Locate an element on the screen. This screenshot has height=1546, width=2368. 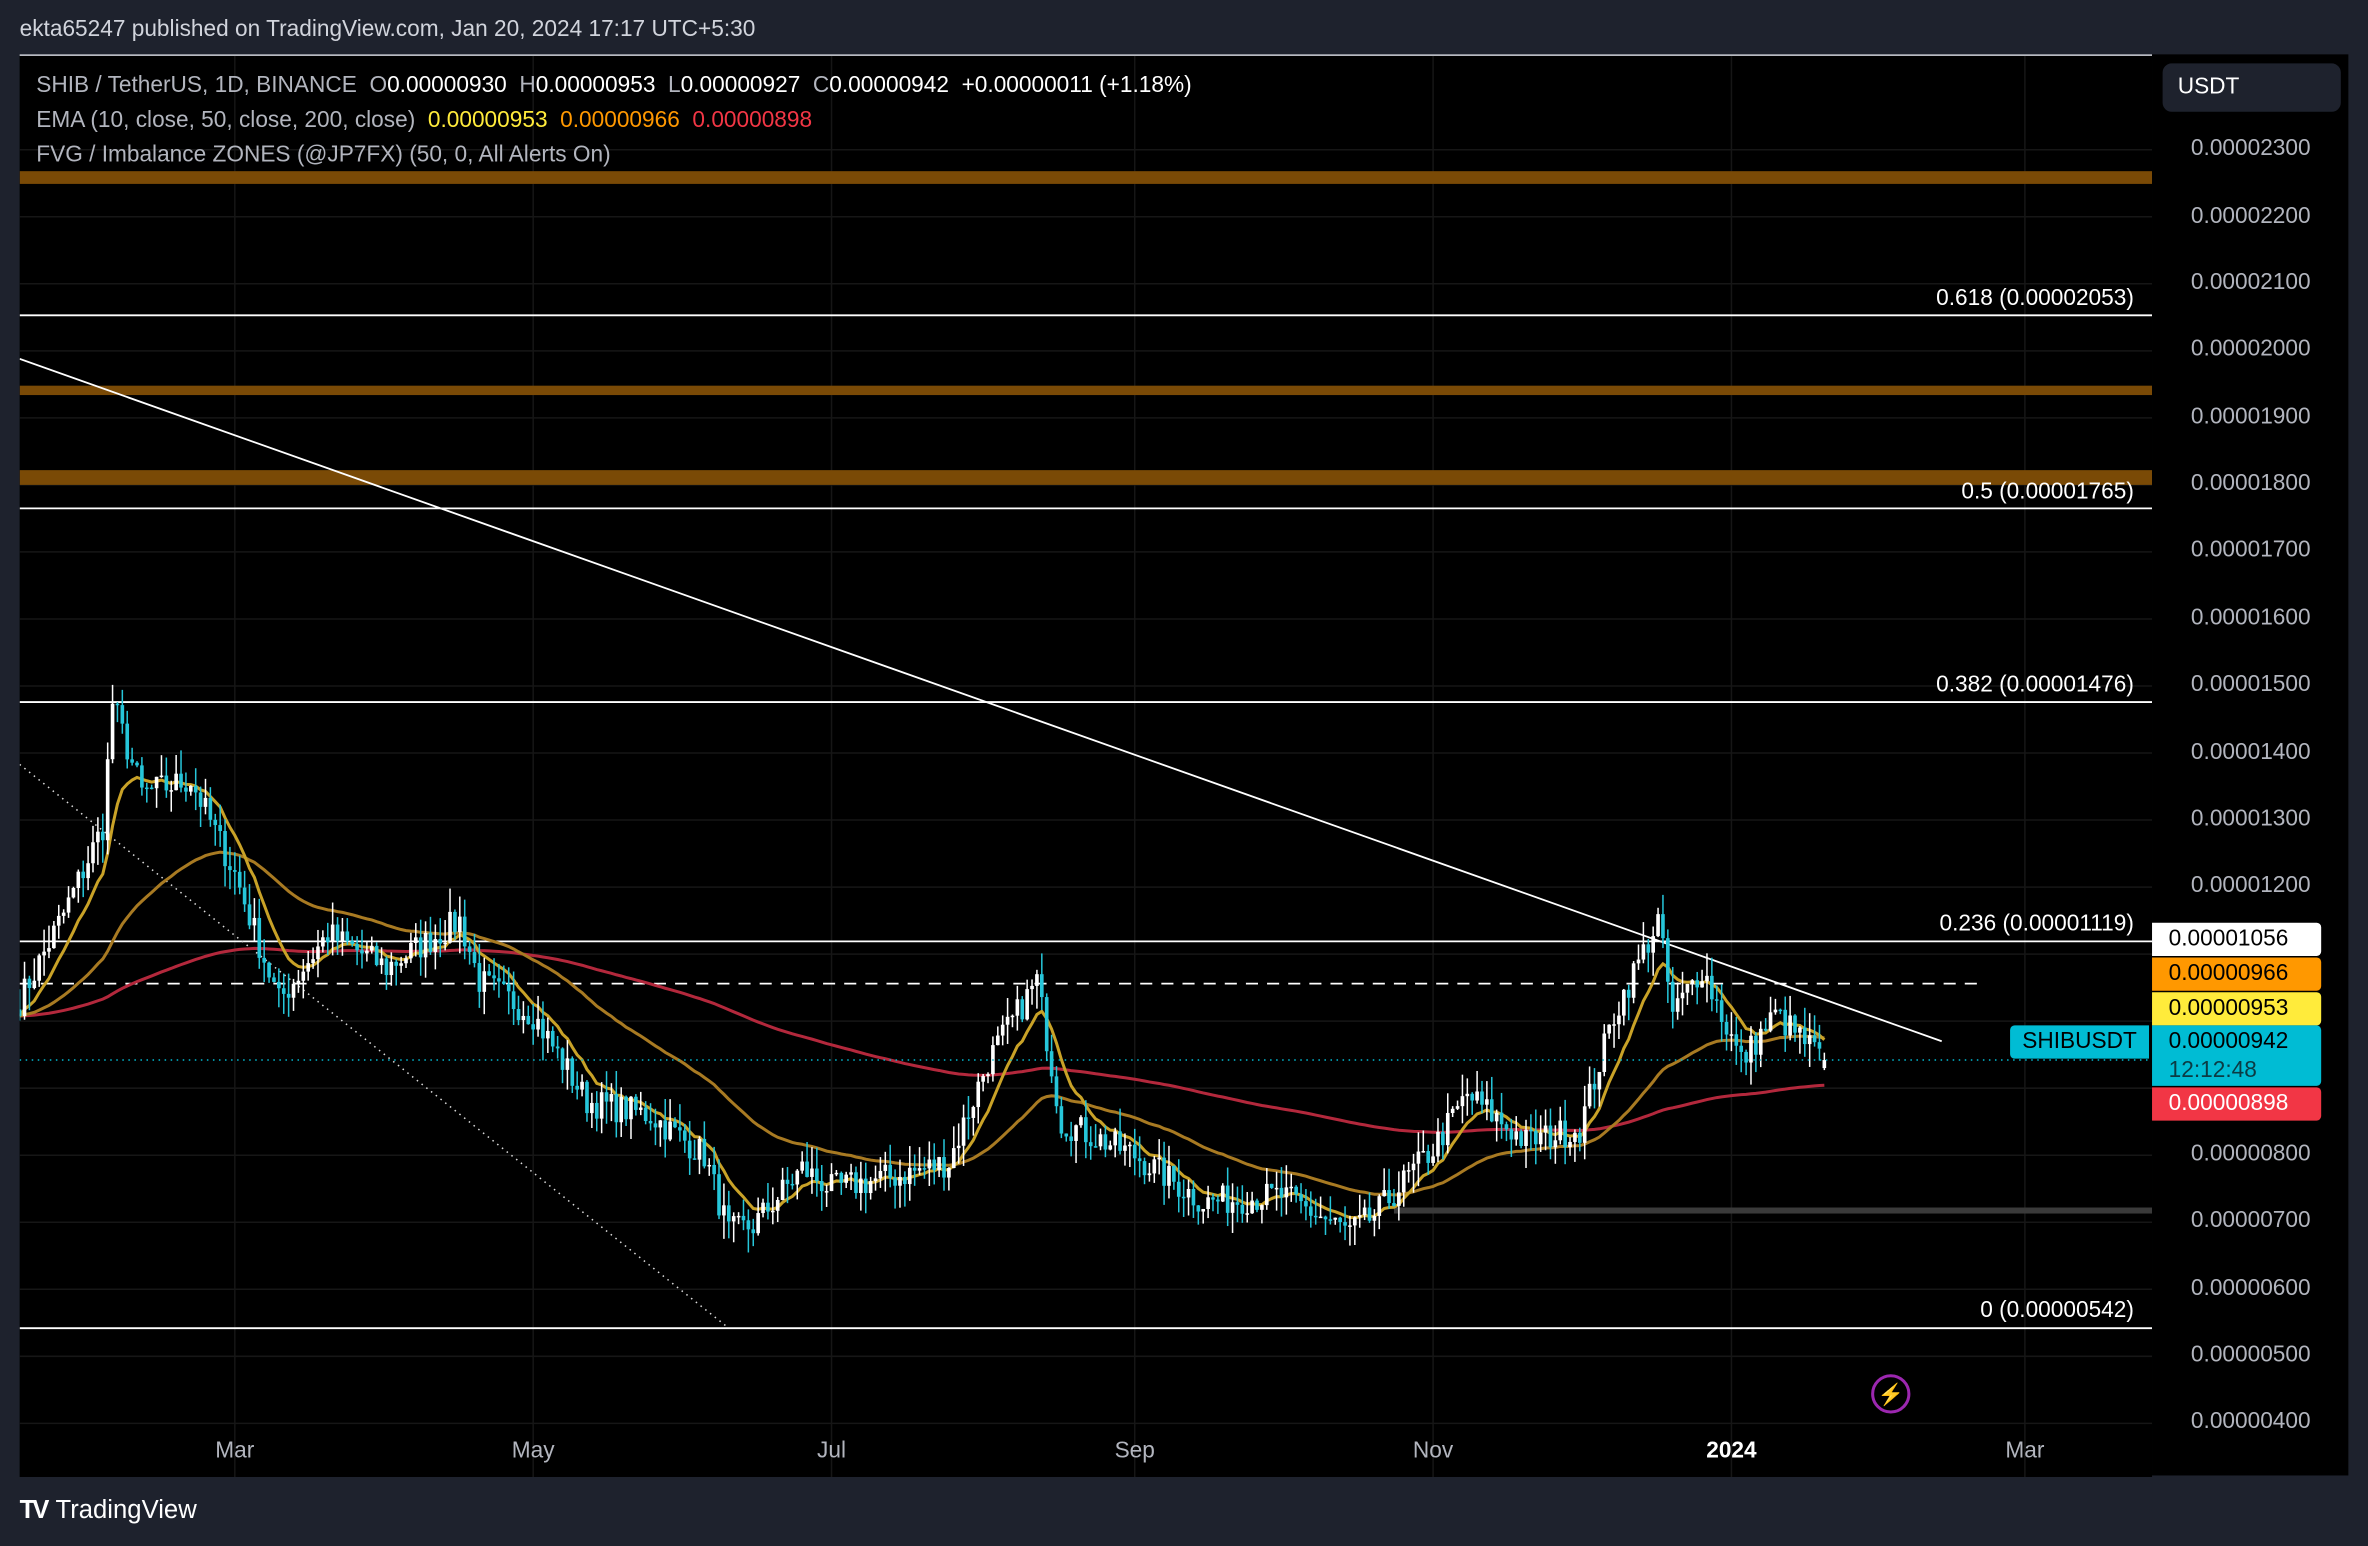
time-tick: Mar is located at coordinates (2025, 1450).